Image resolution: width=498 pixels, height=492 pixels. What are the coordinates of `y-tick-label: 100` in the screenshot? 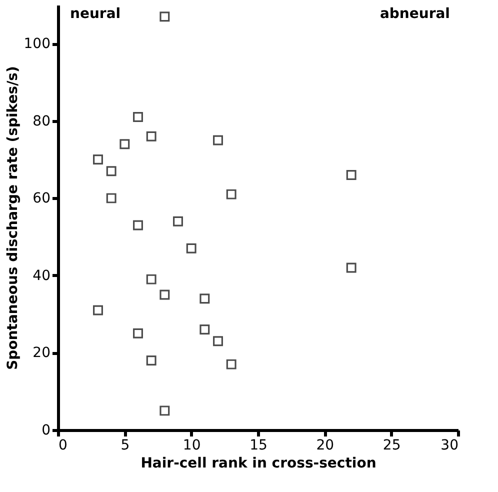 It's located at (37, 44).